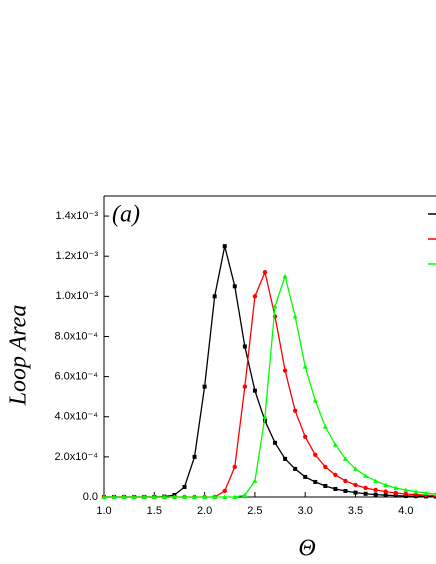  I want to click on x-tick-label: 1.5, so click(154, 511).